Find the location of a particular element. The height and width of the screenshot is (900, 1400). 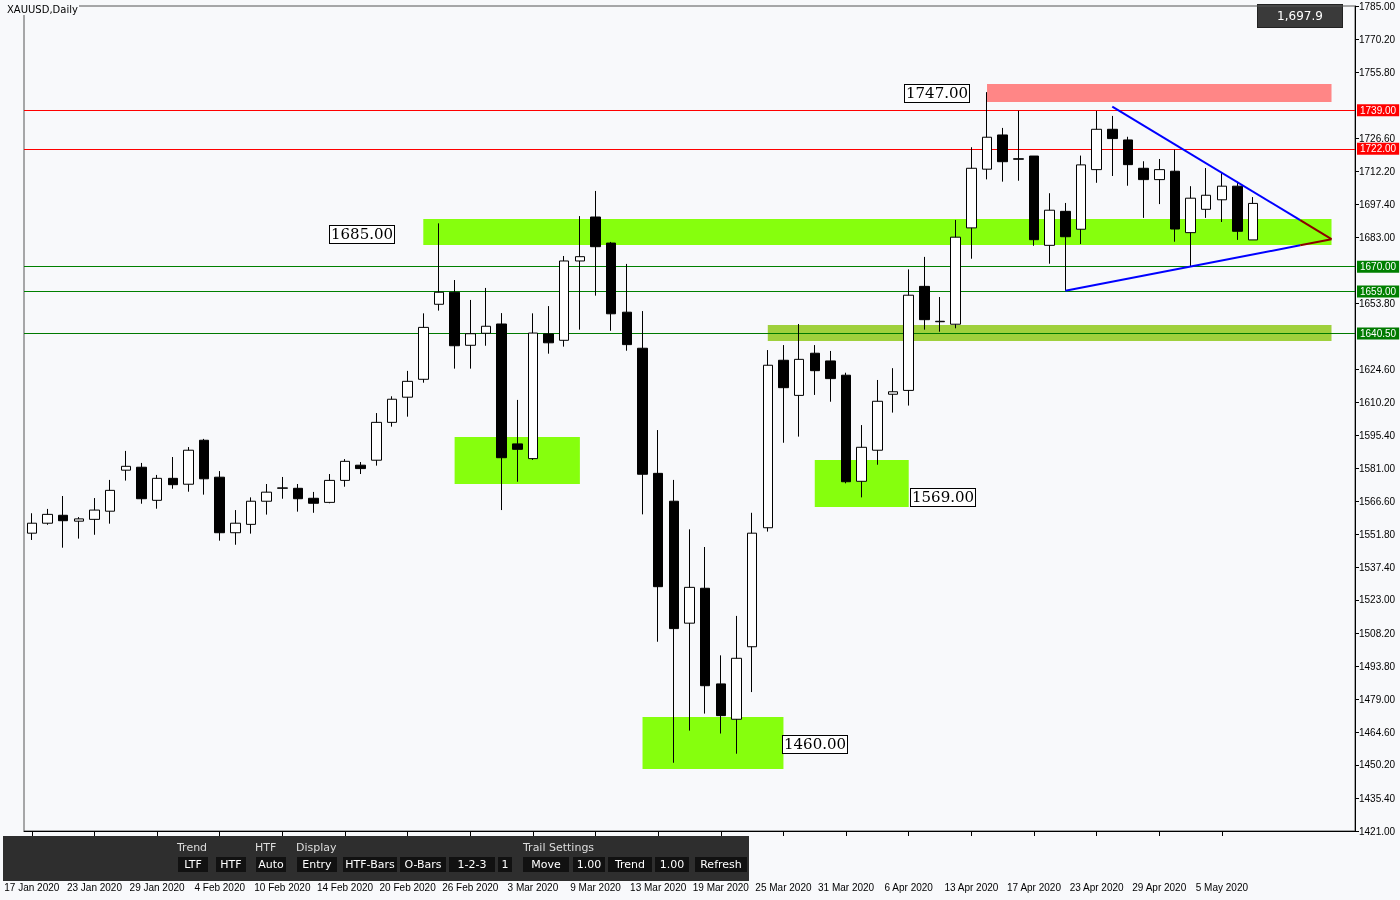

x-tick-label: 17 Apr 2020 is located at coordinates (1034, 887).